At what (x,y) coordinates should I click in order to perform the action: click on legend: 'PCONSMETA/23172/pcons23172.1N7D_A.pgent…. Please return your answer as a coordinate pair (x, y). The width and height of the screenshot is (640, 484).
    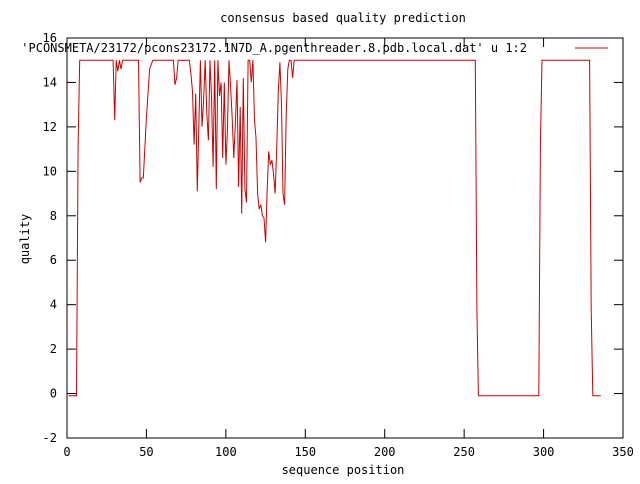
    Looking at the image, I should click on (314, 48).